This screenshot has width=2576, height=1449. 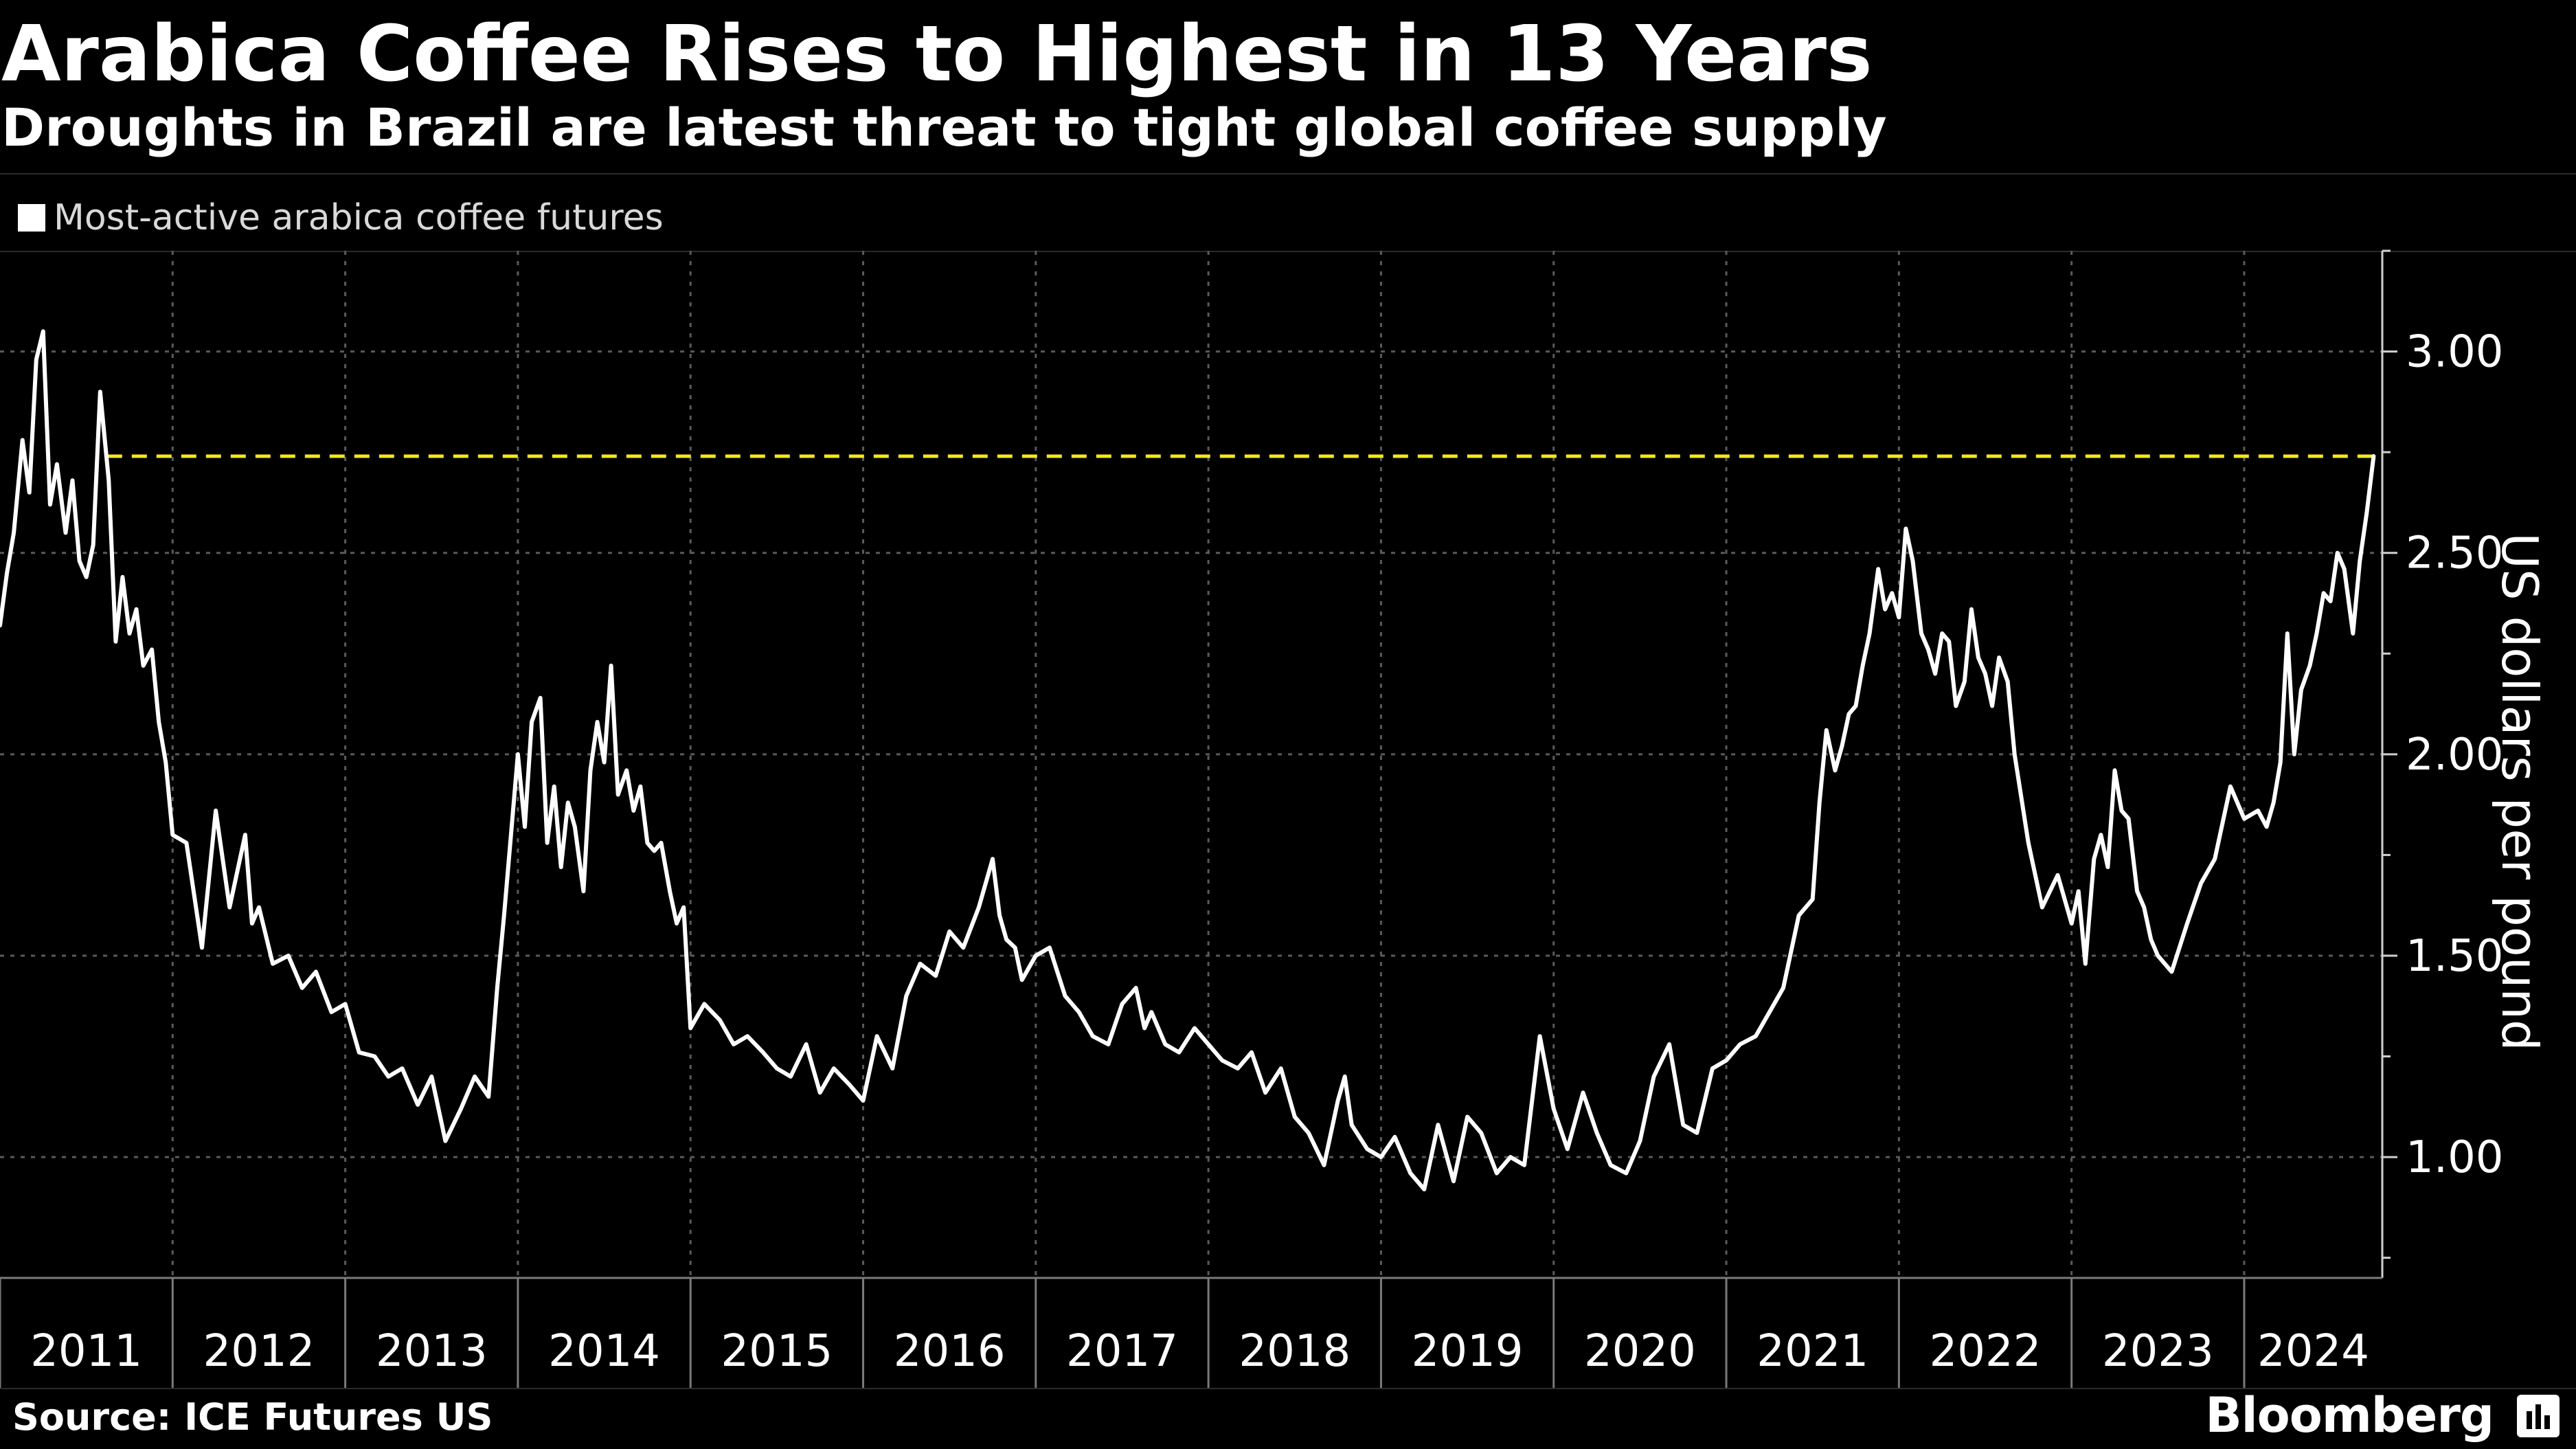 What do you see at coordinates (1122, 1351) in the screenshot?
I see `x-tick-label: 2017` at bounding box center [1122, 1351].